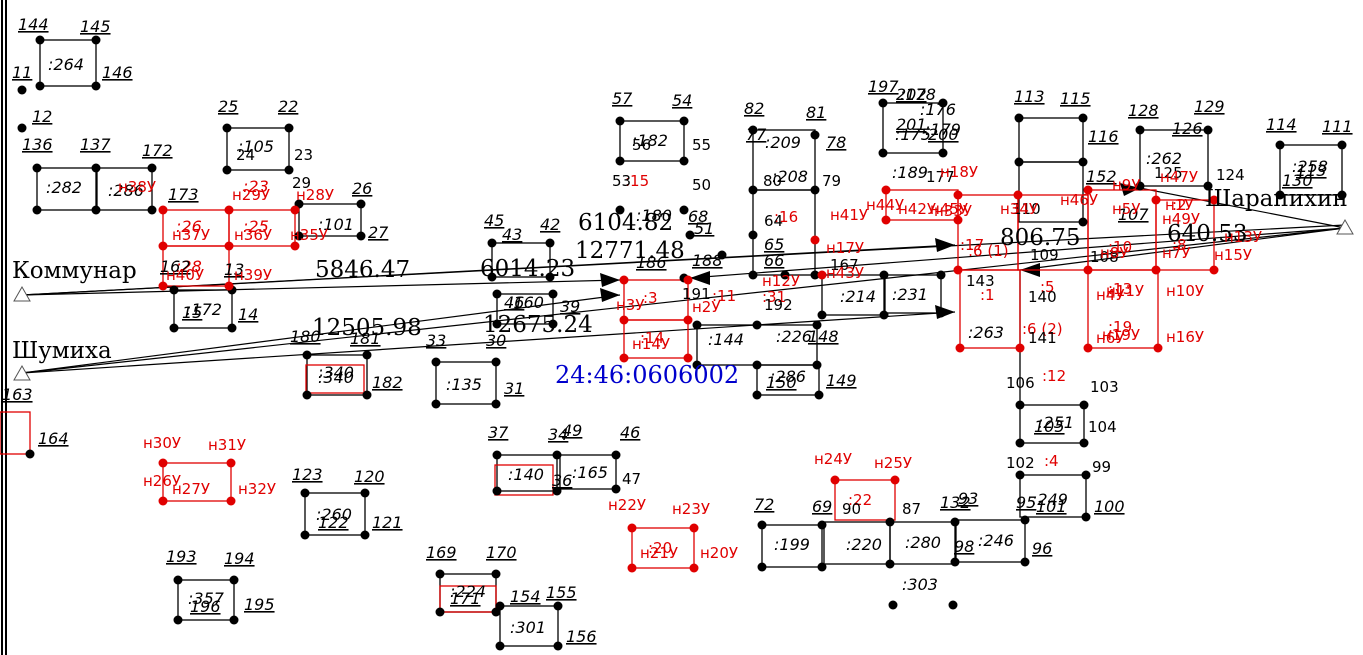 Image resolution: width=1363 pixels, height=655 pixels. I want to click on point-label: 124, so click(1230, 175).